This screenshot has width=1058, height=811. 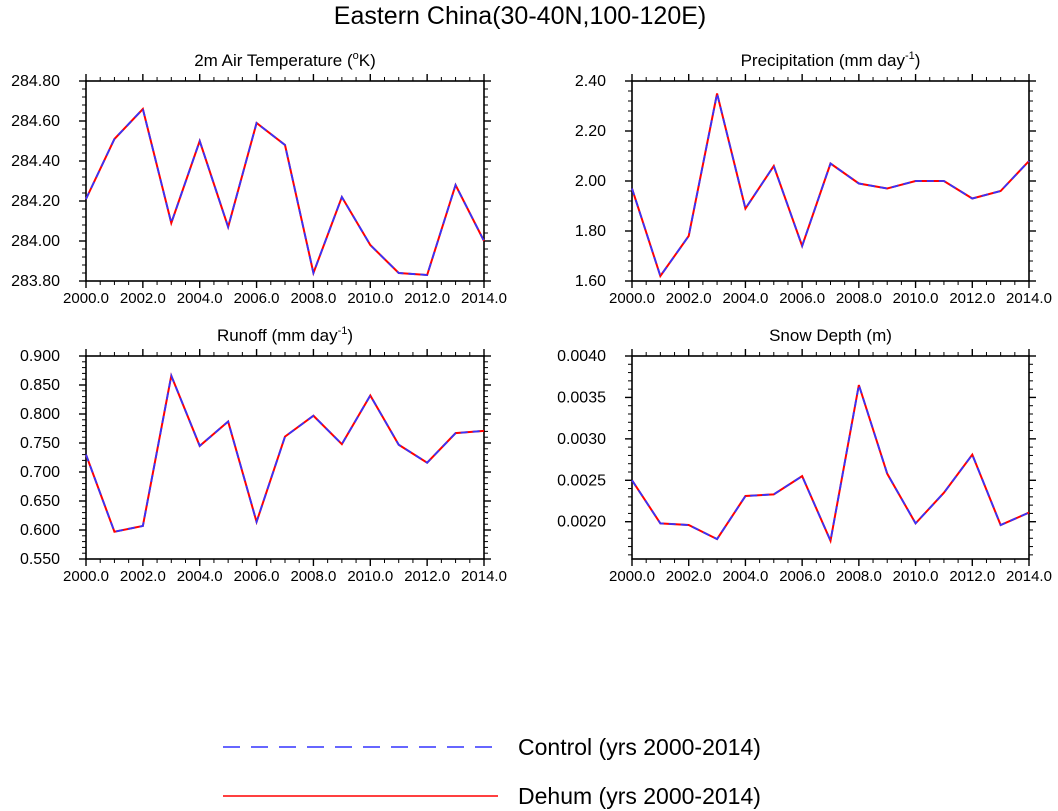 I want to click on y-tick-label: 1.80, so click(x=590, y=231).